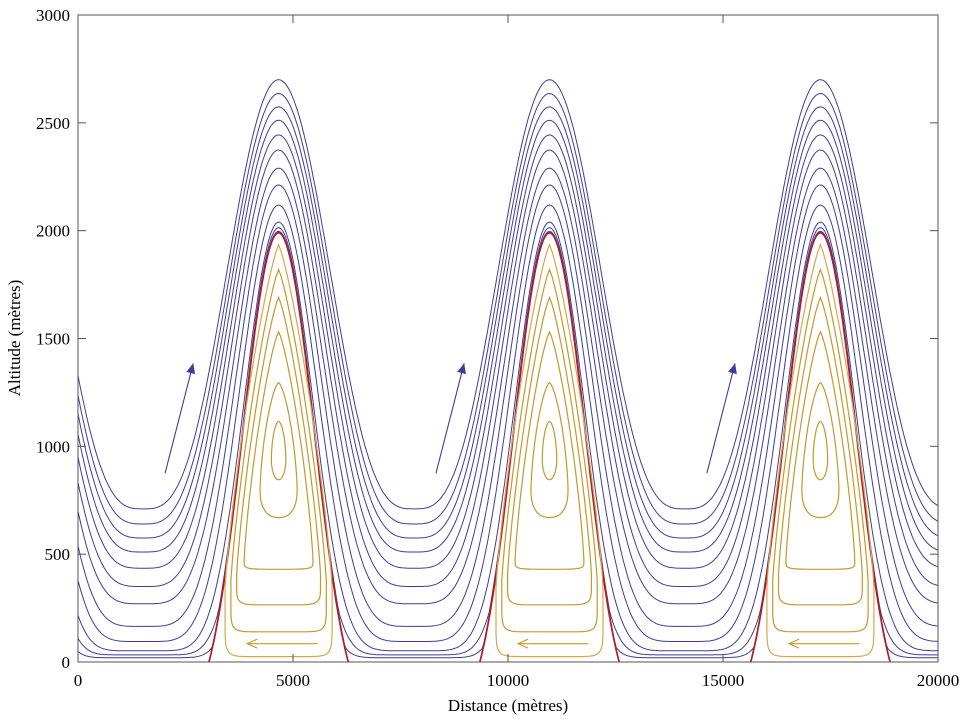 This screenshot has height=720, width=960. Describe the element at coordinates (53, 339) in the screenshot. I see `y-tick-label: 1500` at that location.